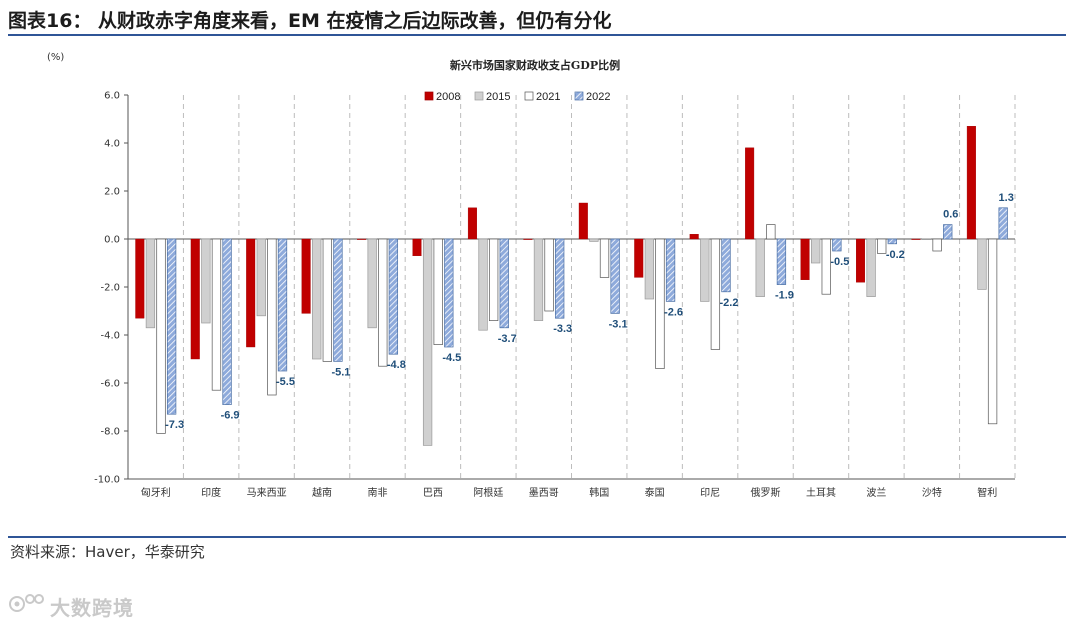  What do you see at coordinates (598, 97) in the screenshot?
I see `legend-label: 2022` at bounding box center [598, 97].